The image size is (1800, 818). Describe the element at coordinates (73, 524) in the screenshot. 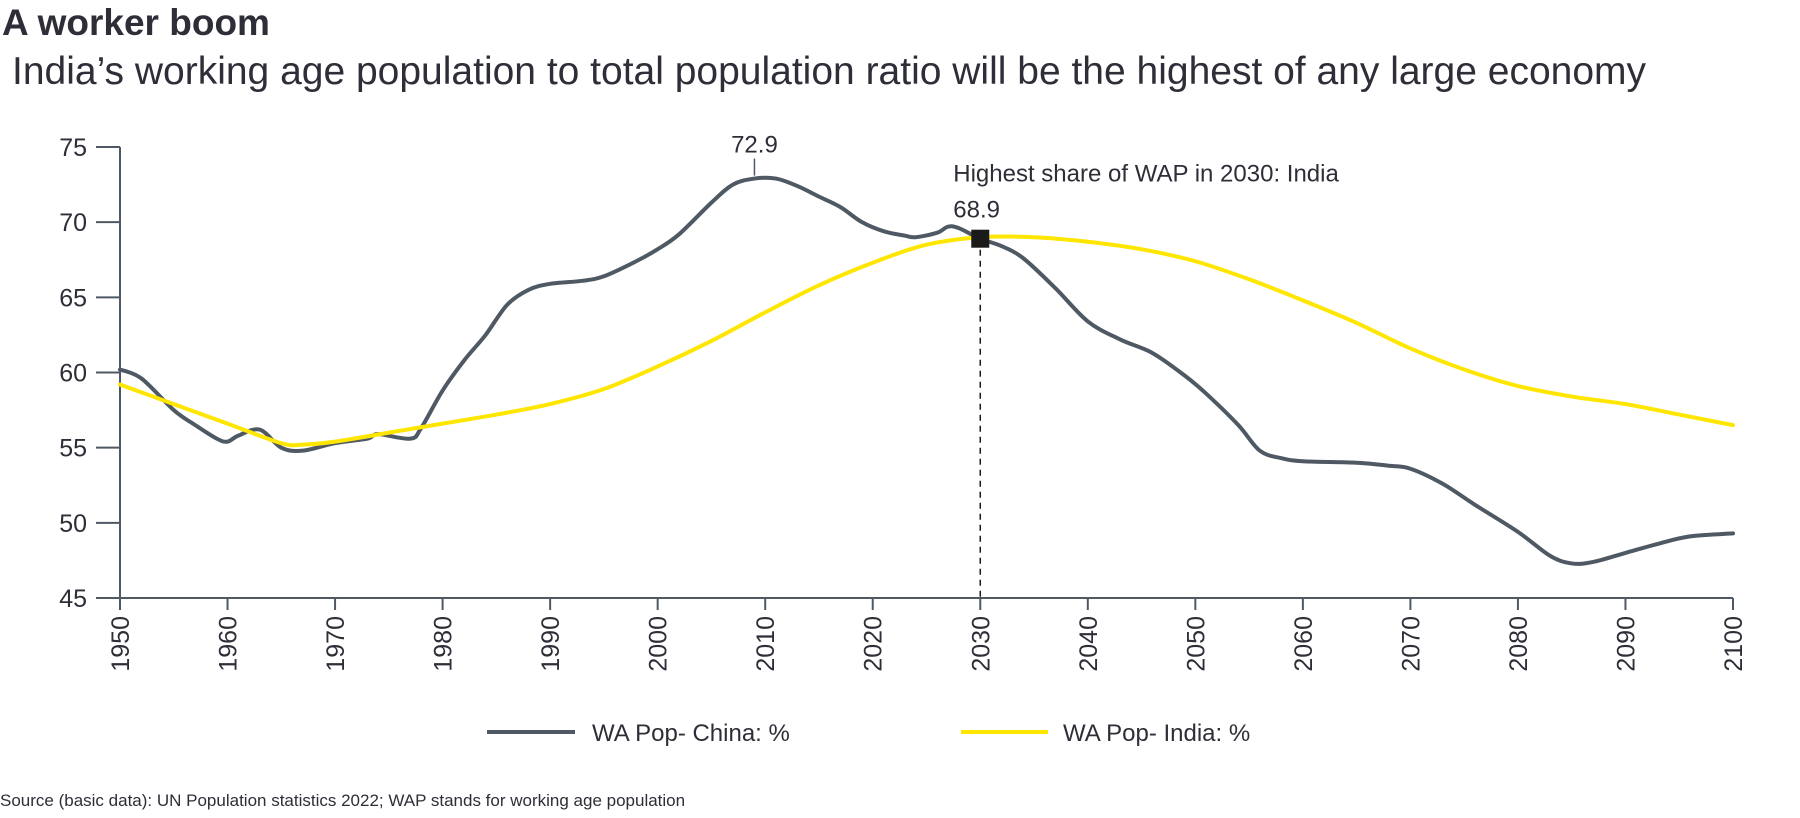

I see `y-tick-label: 50` at that location.